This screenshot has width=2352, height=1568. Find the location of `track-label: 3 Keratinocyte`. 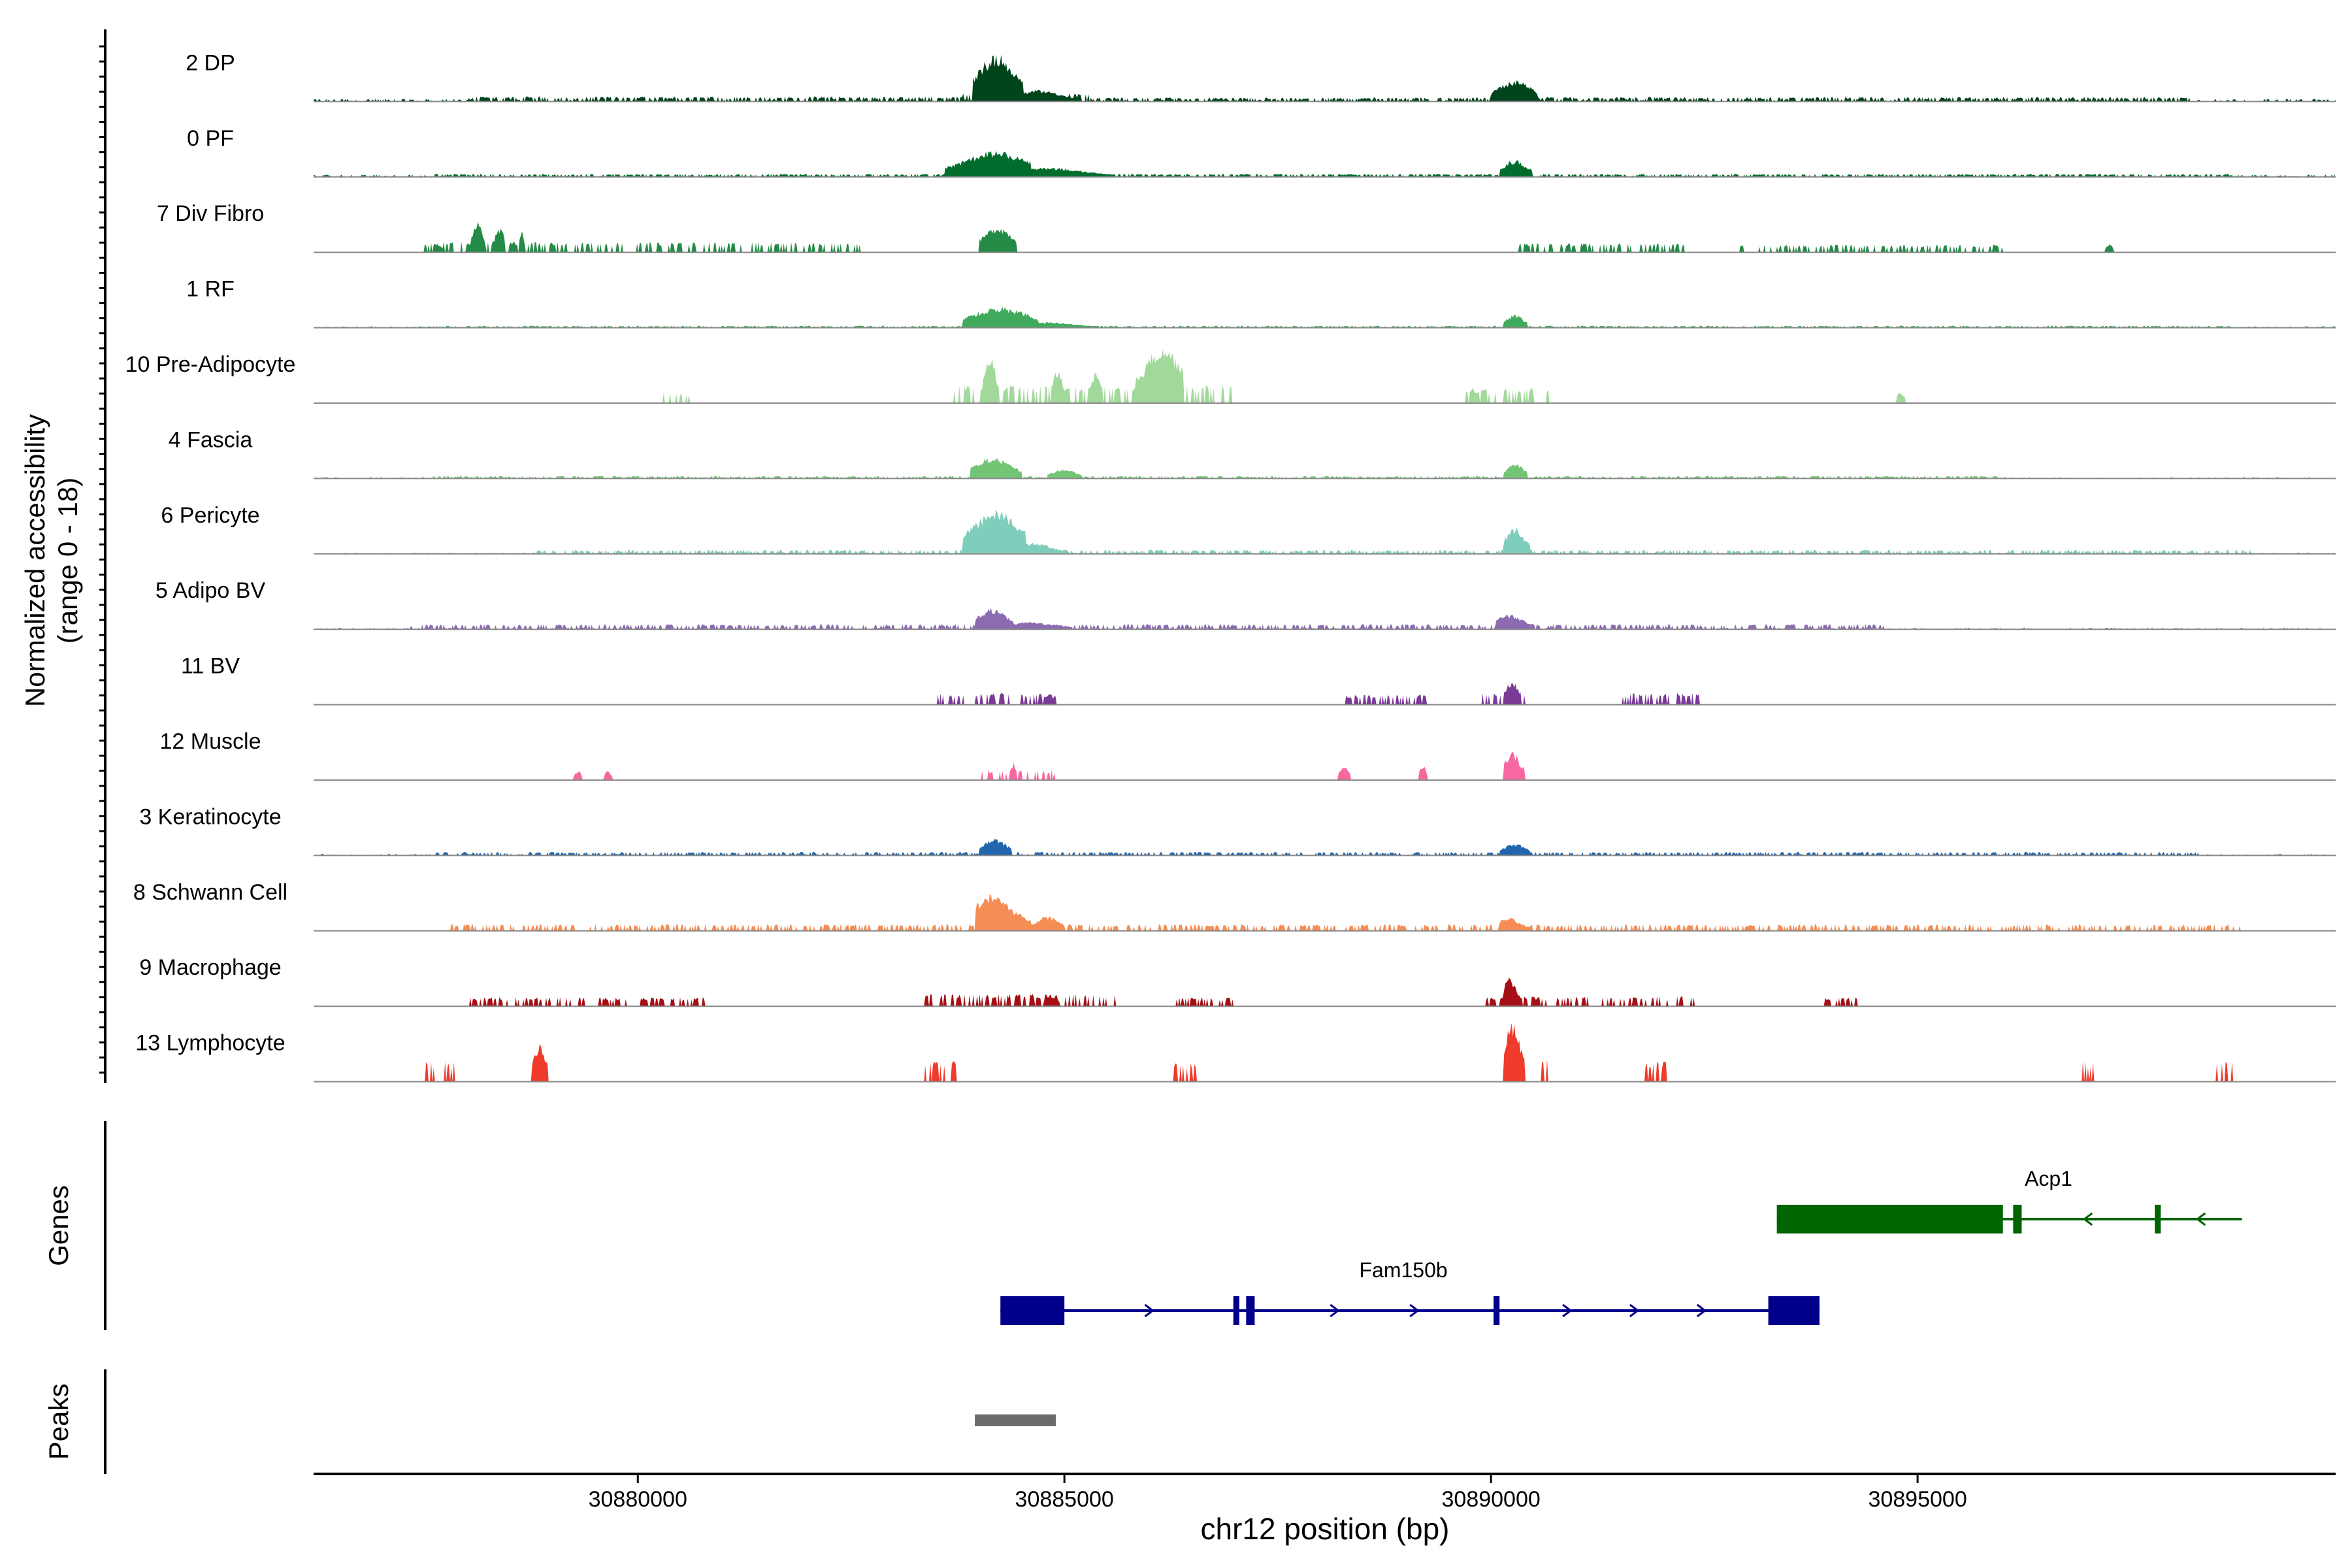

track-label: 3 Keratinocyte is located at coordinates (210, 816).